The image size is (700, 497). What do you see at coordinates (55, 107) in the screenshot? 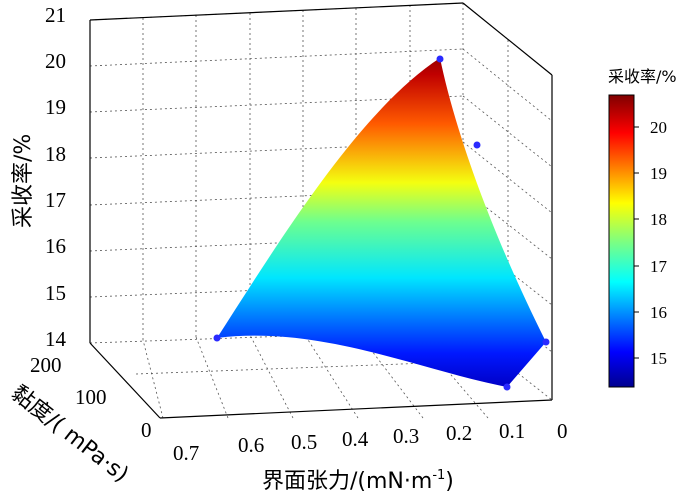
I see `z-tick-19: 19` at bounding box center [55, 107].